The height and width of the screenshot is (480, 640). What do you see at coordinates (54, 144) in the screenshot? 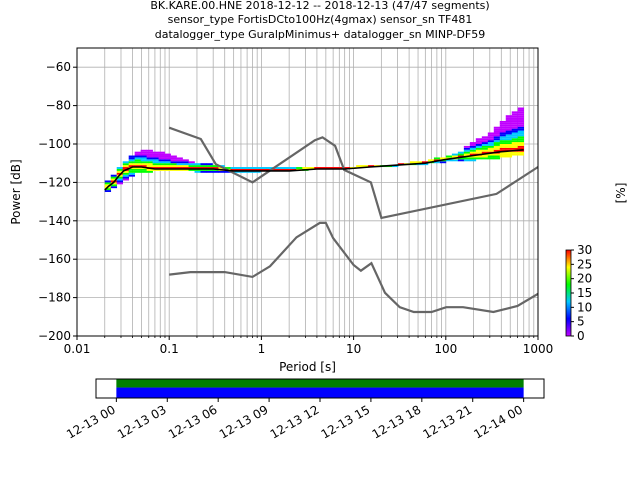
I see `y-tick-label: −100` at bounding box center [54, 144].